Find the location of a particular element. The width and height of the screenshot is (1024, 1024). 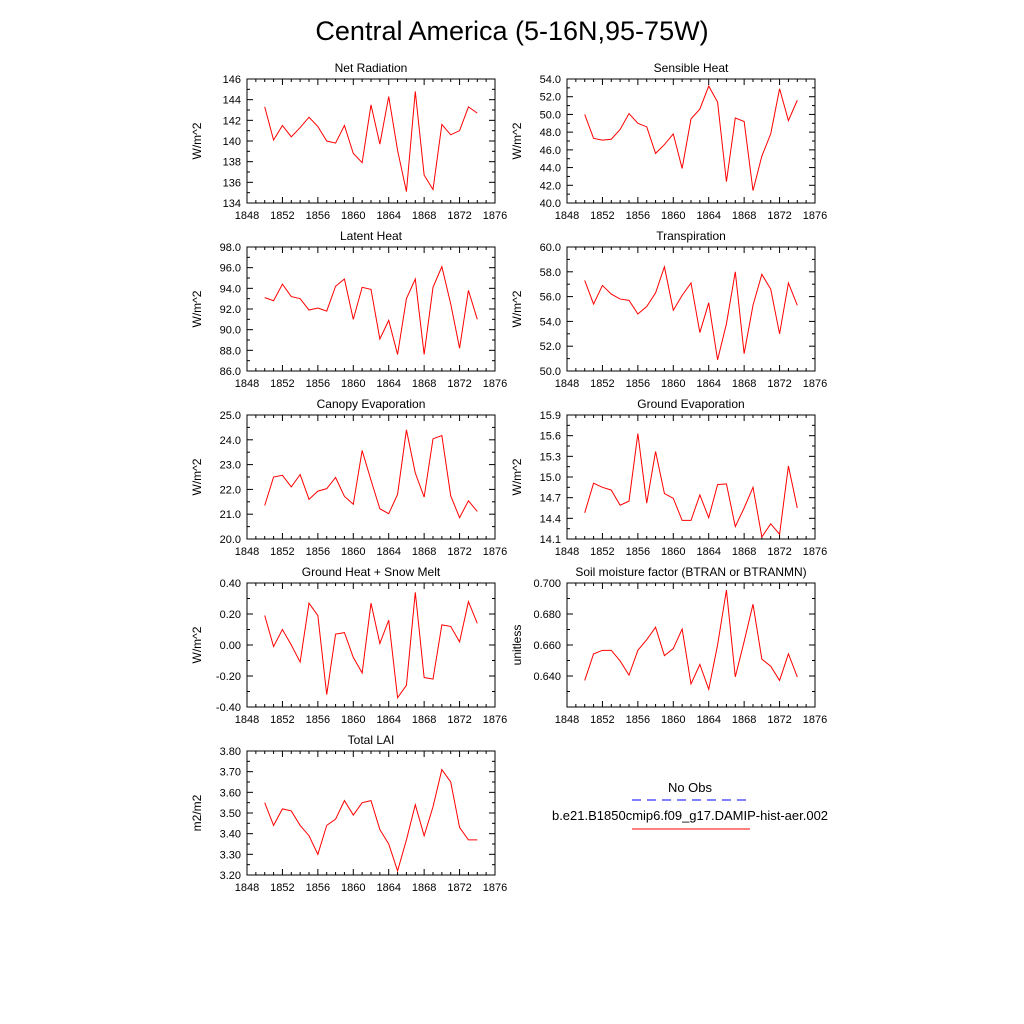

y-tick-label: 0.700 is located at coordinates (547, 584).